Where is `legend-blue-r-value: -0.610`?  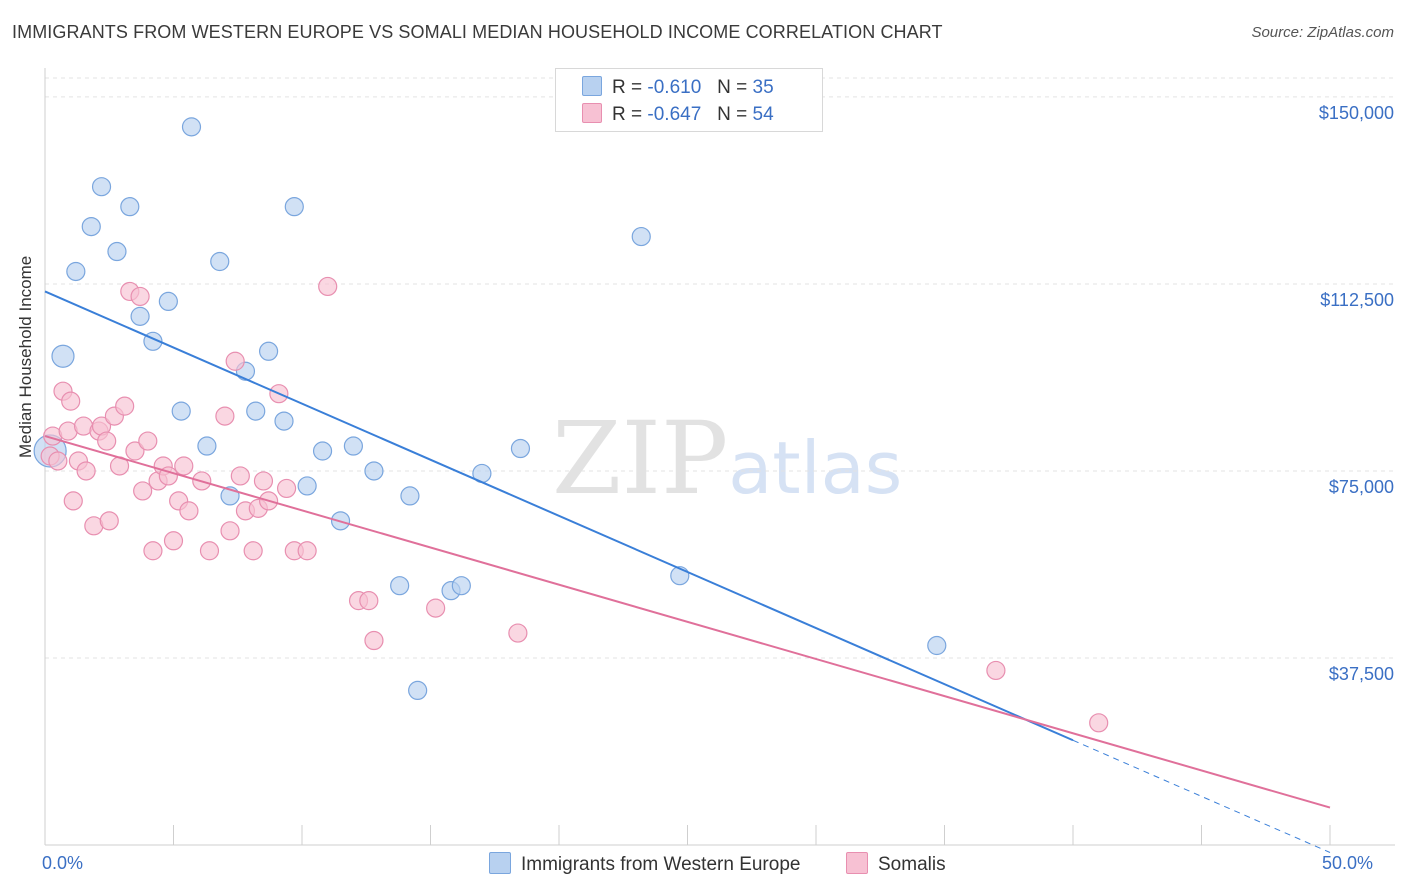
legend-blue-r-value: -0.610 is located at coordinates (674, 87).